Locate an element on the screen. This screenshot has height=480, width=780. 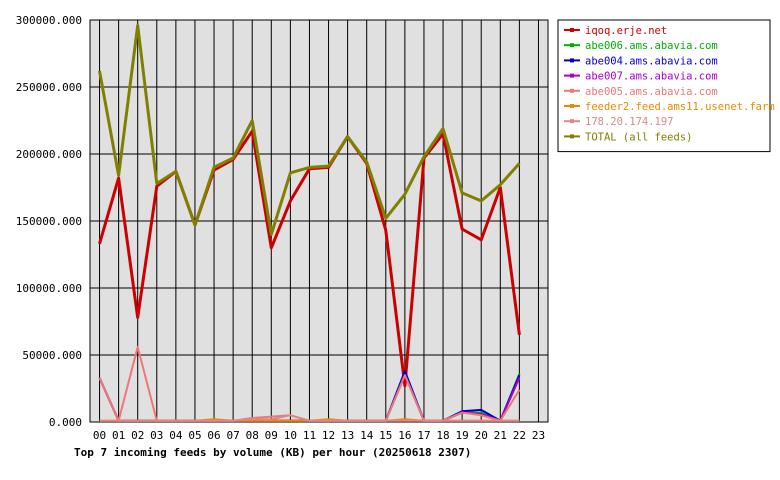
legend-entry-label: TOTAL (all feeds) is located at coordinates (638, 137).